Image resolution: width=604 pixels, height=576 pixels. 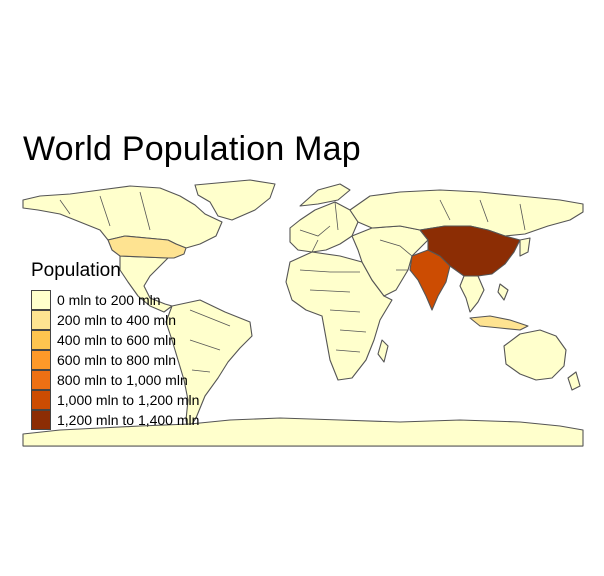 What do you see at coordinates (339, 316) in the screenshot?
I see `region-africa: Africa` at bounding box center [339, 316].